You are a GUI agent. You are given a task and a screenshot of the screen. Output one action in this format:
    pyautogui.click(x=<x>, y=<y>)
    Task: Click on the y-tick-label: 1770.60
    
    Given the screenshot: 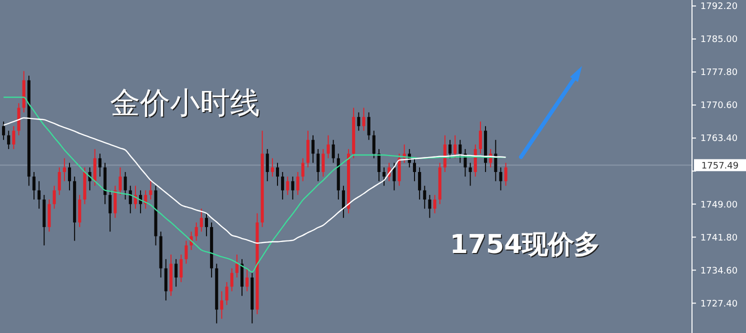 What is the action you would take?
    pyautogui.click(x=719, y=106)
    